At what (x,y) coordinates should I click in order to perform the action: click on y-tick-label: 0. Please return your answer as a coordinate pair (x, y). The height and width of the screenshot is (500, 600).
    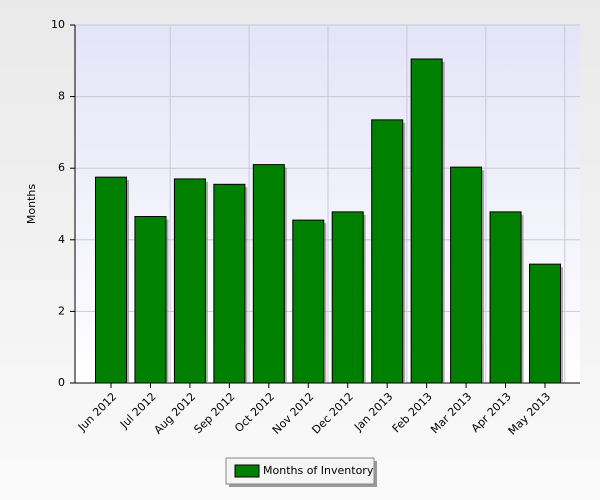
    Looking at the image, I should click on (61, 382).